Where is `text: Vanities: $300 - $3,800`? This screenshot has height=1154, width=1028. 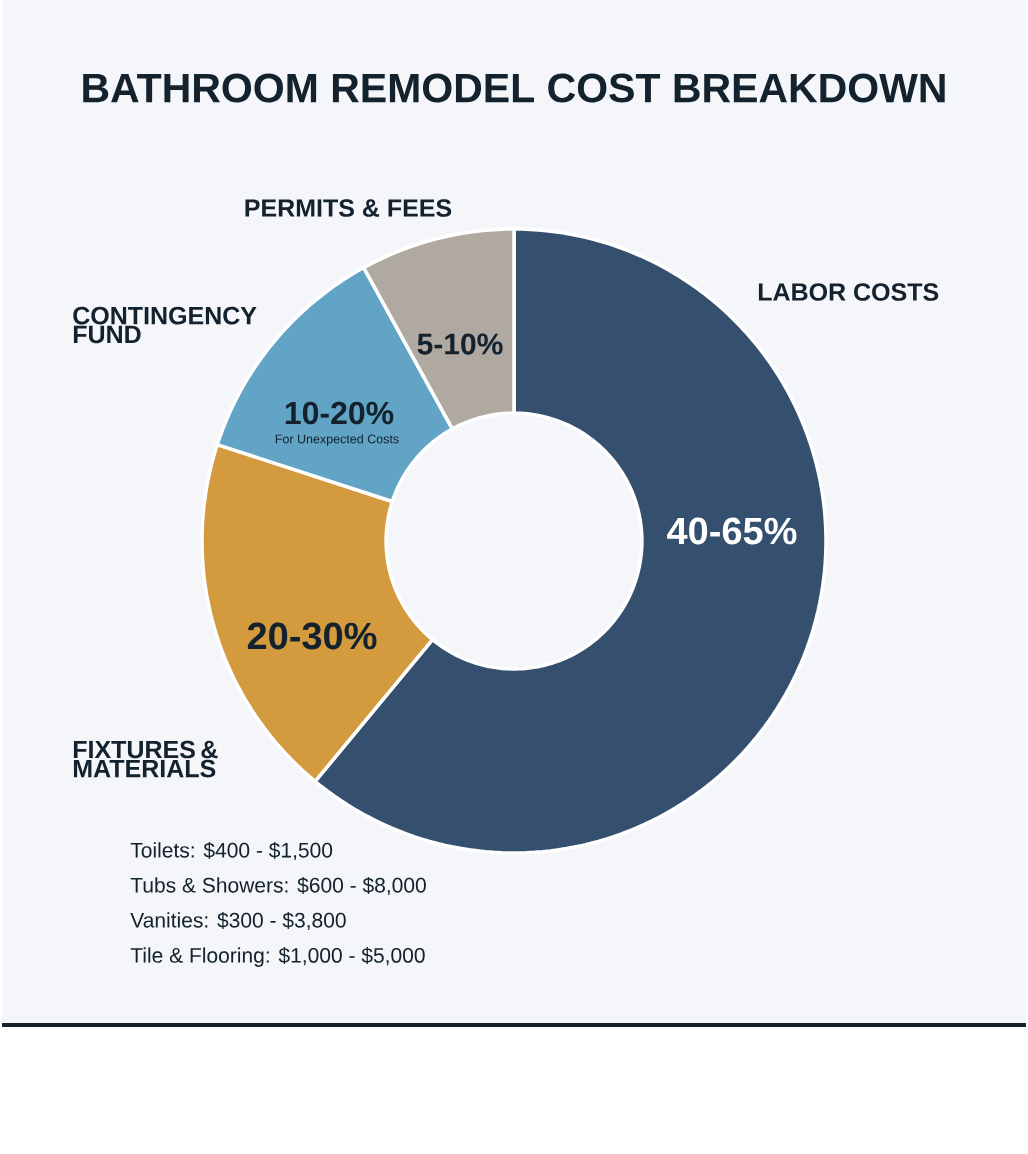 text: Vanities: $300 - $3,800 is located at coordinates (238, 921).